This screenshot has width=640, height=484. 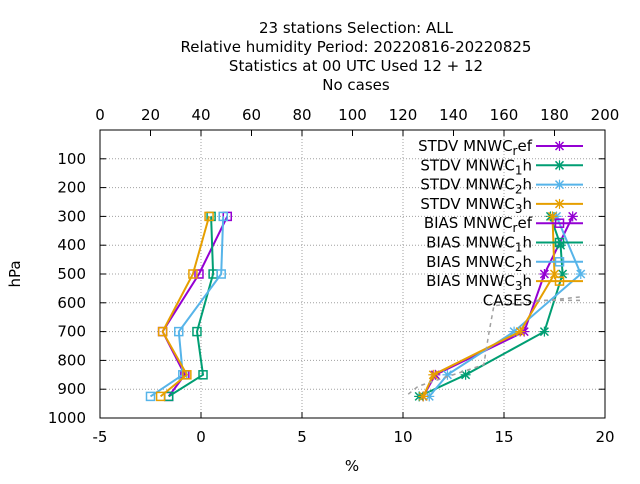 I want to click on legend-label: CASES, so click(x=507, y=300).